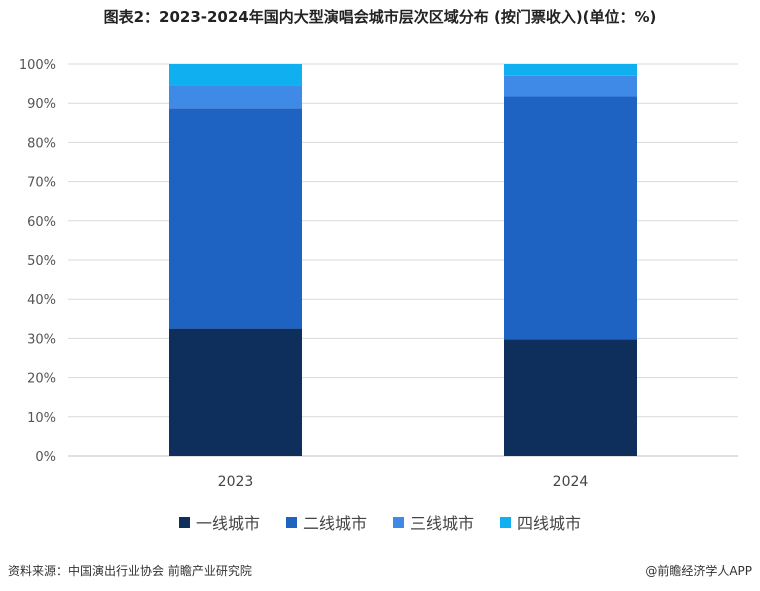 The image size is (760, 591). Describe the element at coordinates (549, 523) in the screenshot. I see `legend-label: 四线城市` at that location.